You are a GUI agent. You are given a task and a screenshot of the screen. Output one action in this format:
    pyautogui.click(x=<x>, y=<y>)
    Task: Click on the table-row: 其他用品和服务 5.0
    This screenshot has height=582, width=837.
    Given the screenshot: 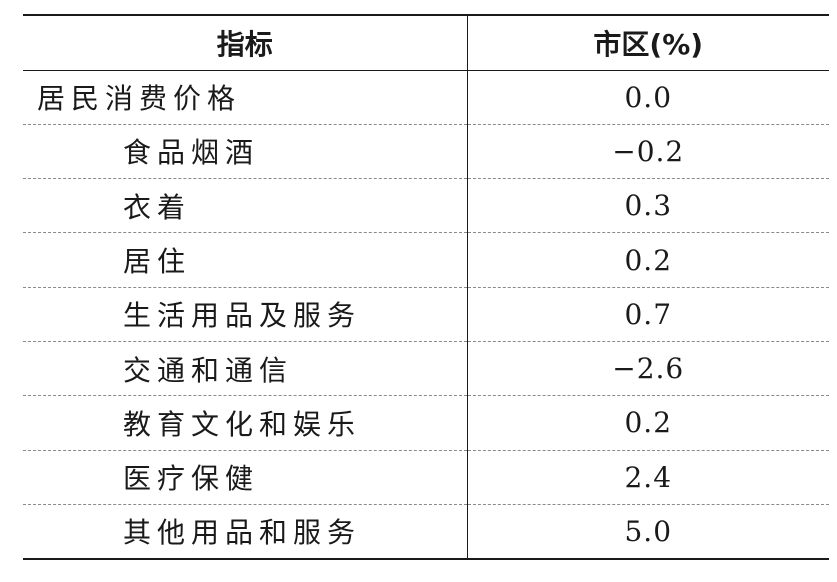 What is the action you would take?
    pyautogui.click(x=426, y=532)
    